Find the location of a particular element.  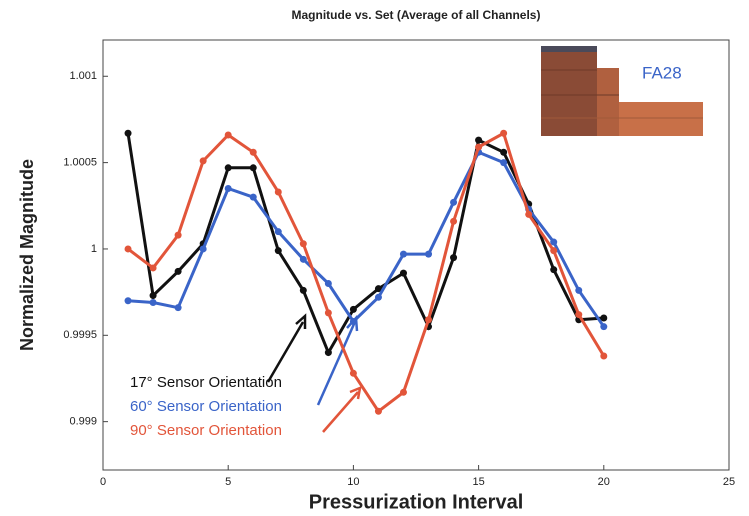

y-tick-label: 0.9995 is located at coordinates (80, 335).